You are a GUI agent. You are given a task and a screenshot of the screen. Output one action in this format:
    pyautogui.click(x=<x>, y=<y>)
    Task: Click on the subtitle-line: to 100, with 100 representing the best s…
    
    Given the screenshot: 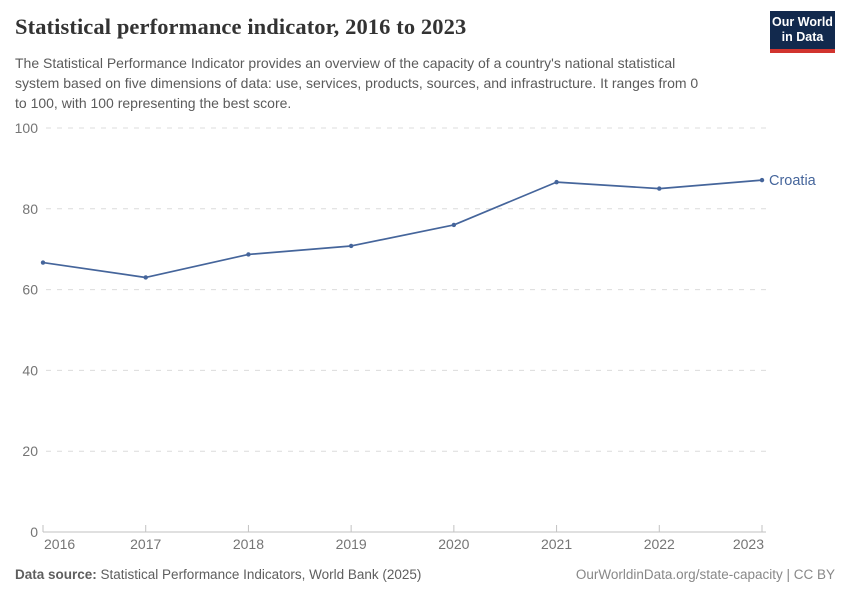 What is the action you would take?
    pyautogui.click(x=153, y=103)
    